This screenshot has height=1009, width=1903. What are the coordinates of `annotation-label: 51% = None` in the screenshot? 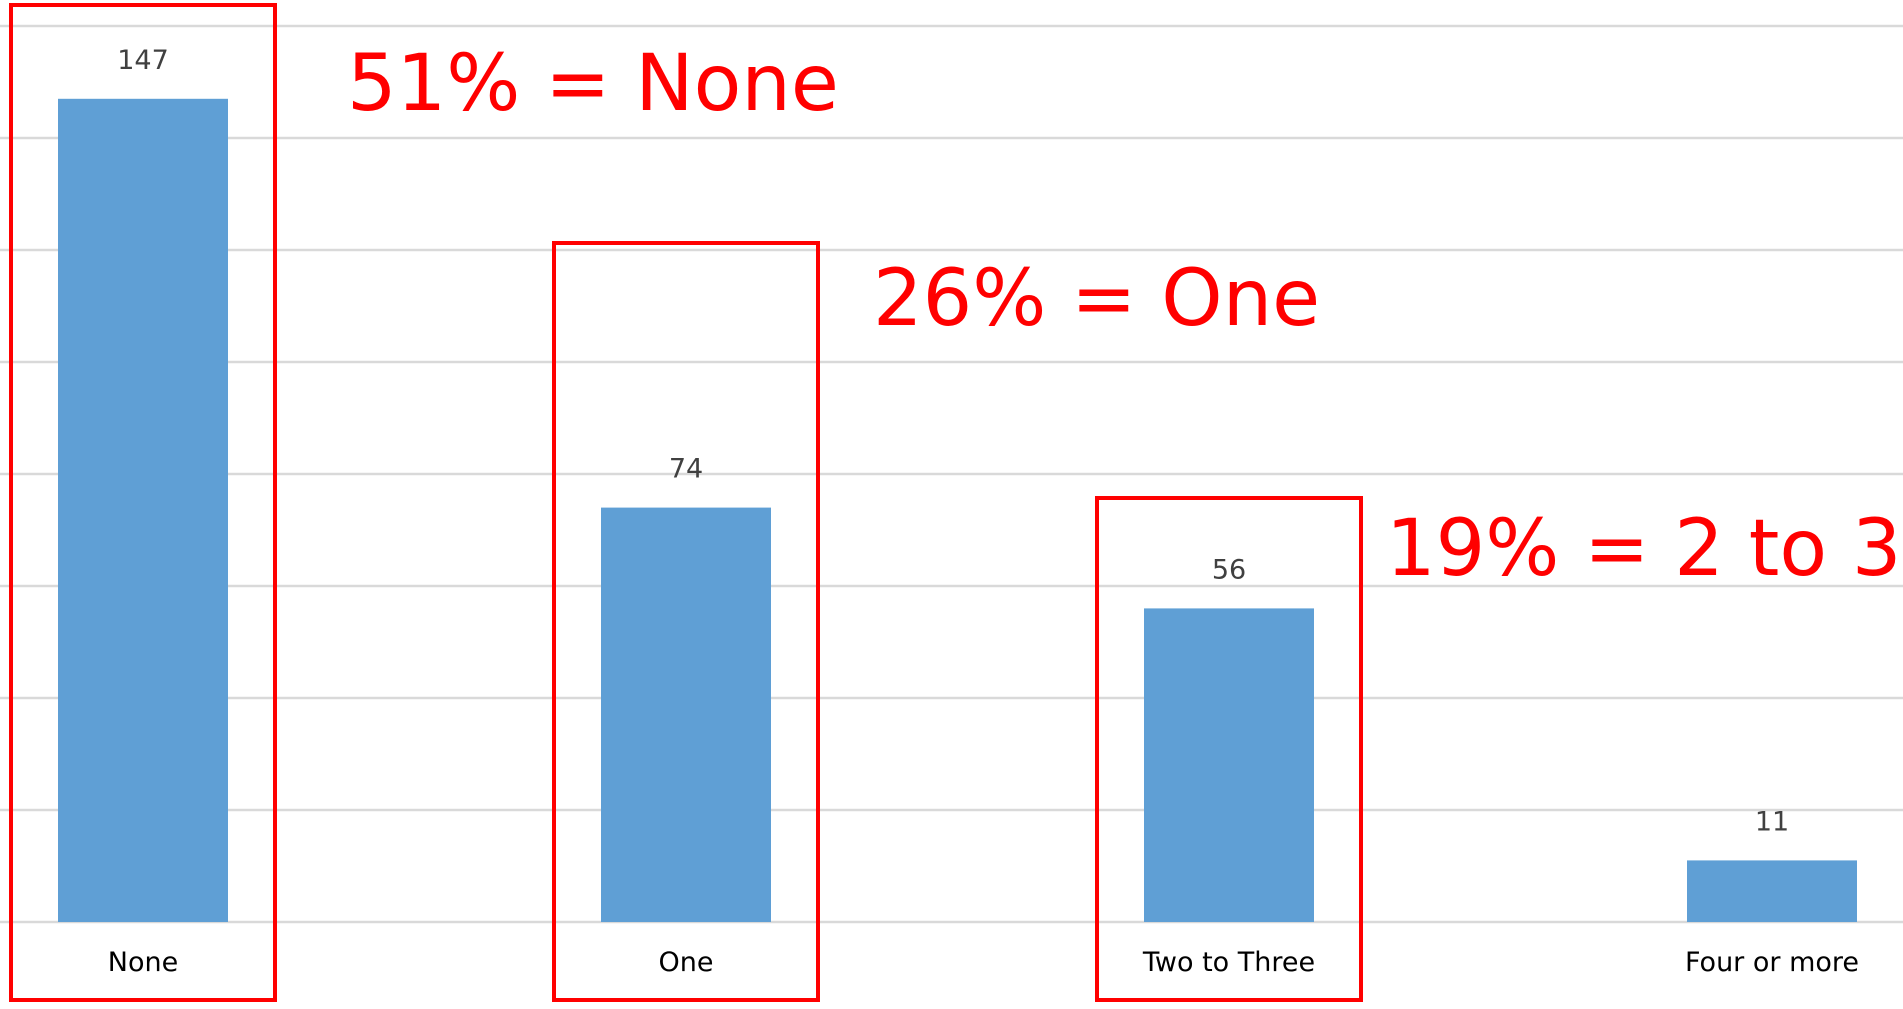 It's located at (593, 84).